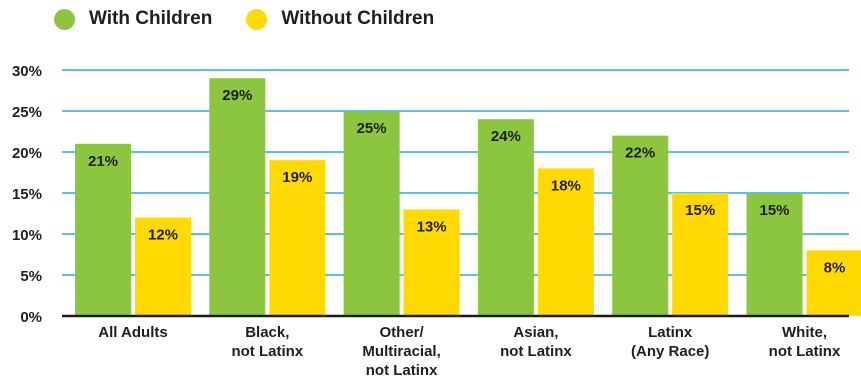 Image resolution: width=861 pixels, height=385 pixels. Describe the element at coordinates (103, 161) in the screenshot. I see `bar-value-label: 21%` at that location.